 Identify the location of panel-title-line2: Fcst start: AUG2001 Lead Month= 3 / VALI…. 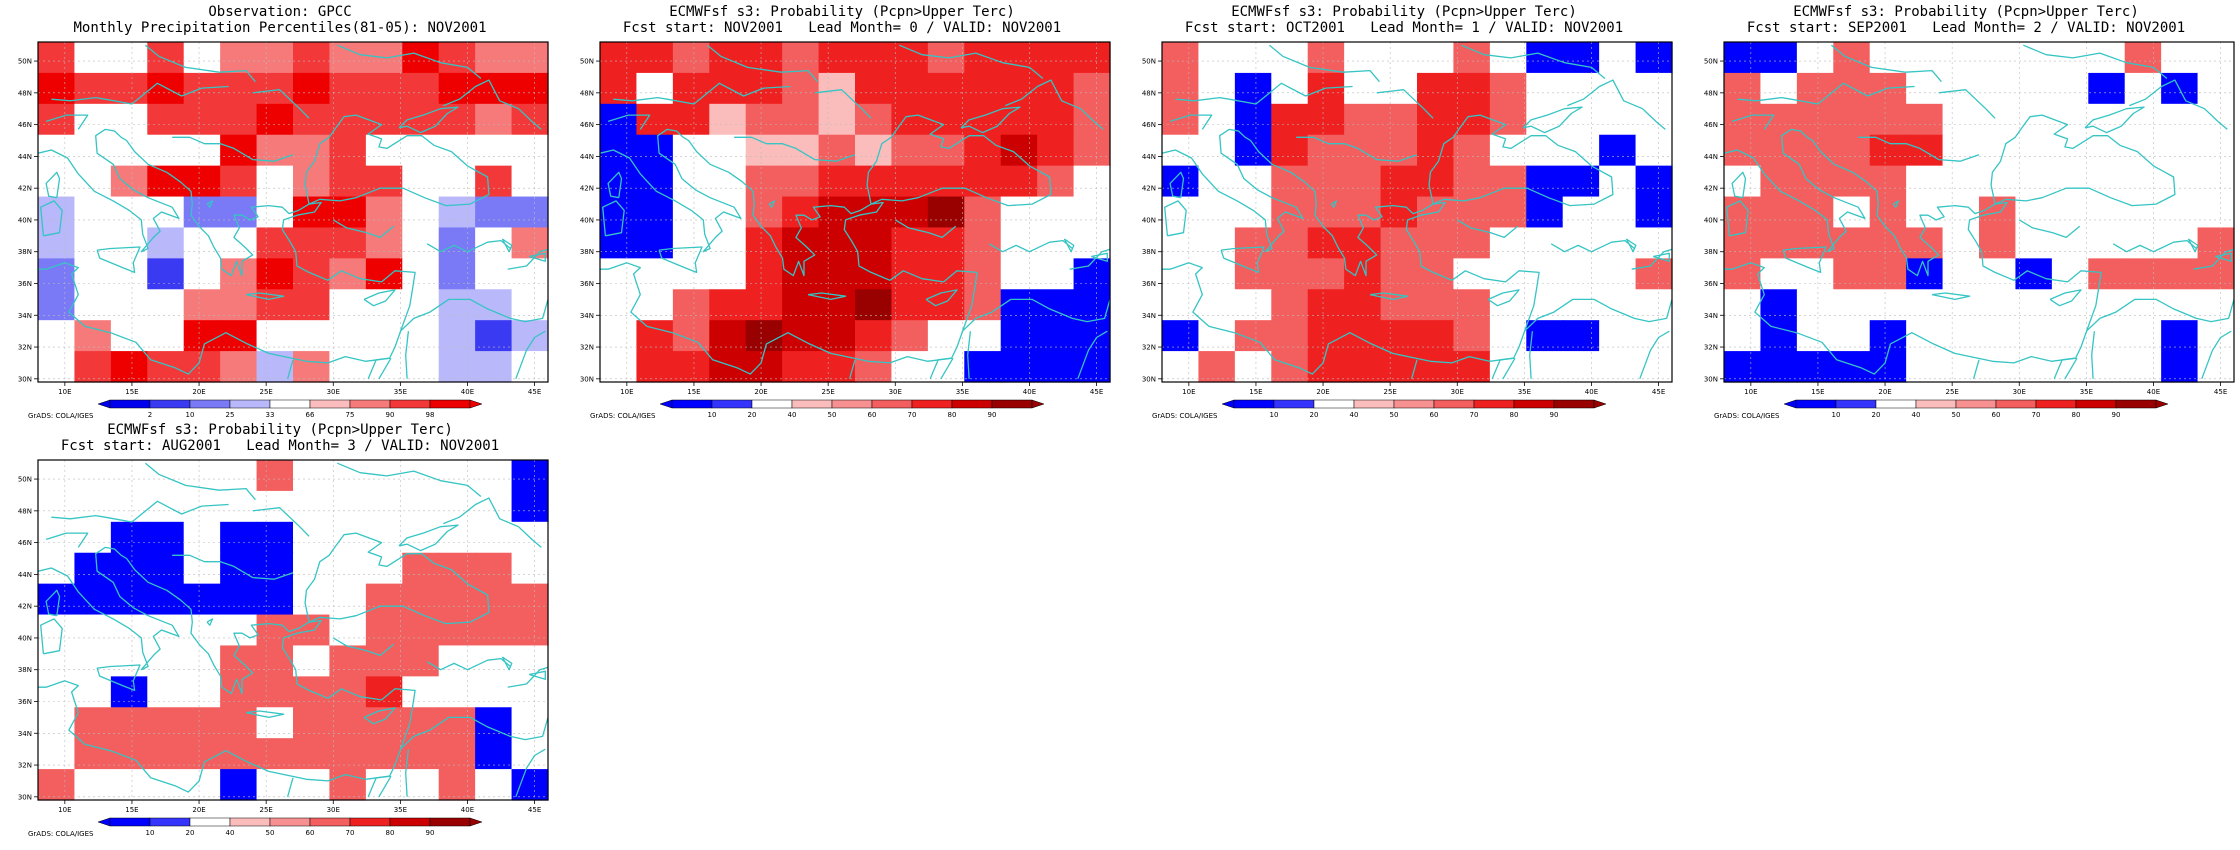
(280, 446).